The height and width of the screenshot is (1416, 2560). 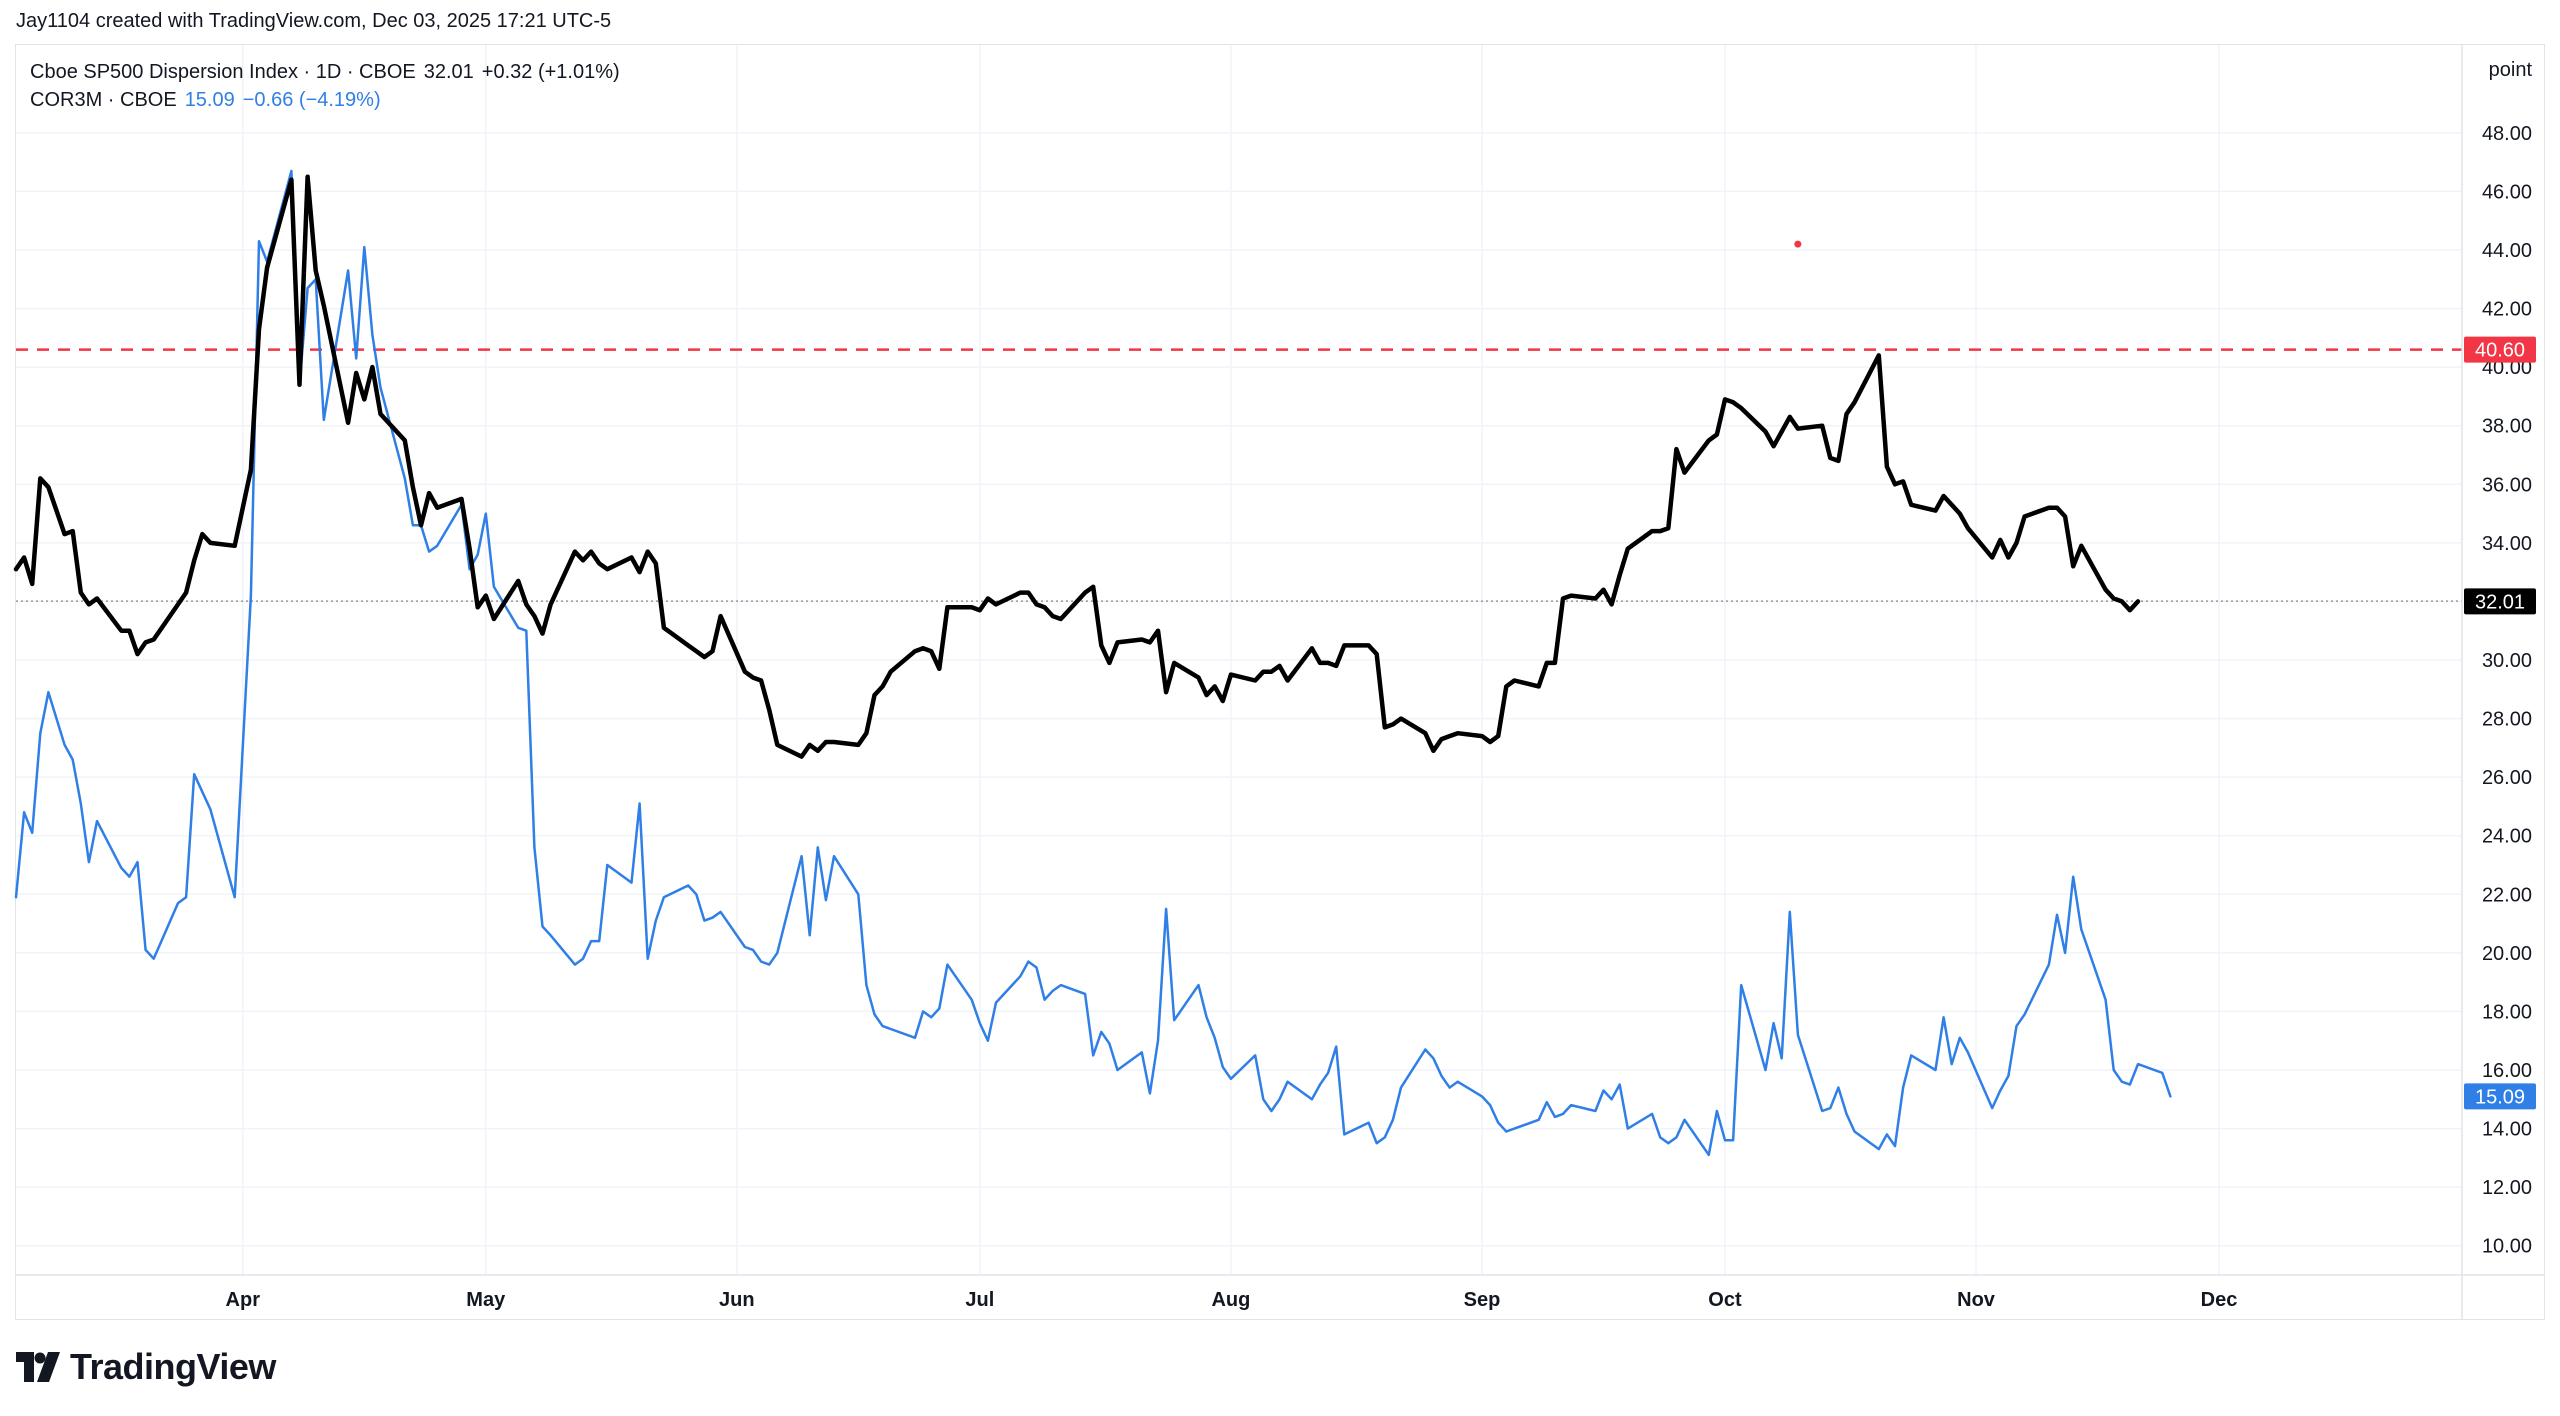 What do you see at coordinates (2507, 544) in the screenshot?
I see `y-tick-label: 34.00` at bounding box center [2507, 544].